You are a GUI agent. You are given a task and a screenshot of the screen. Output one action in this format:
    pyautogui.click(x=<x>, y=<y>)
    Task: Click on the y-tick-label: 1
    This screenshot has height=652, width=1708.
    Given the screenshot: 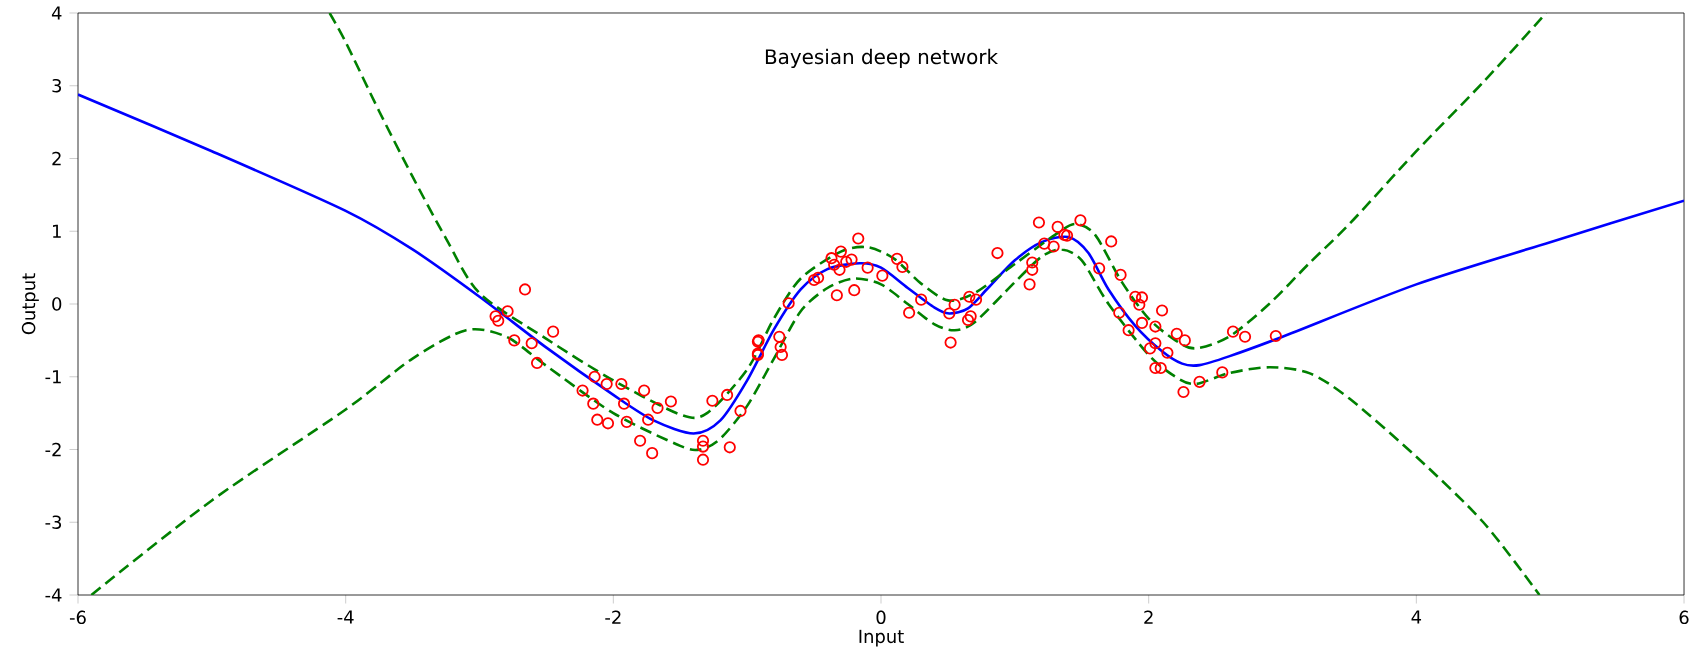 What is the action you would take?
    pyautogui.click(x=57, y=231)
    